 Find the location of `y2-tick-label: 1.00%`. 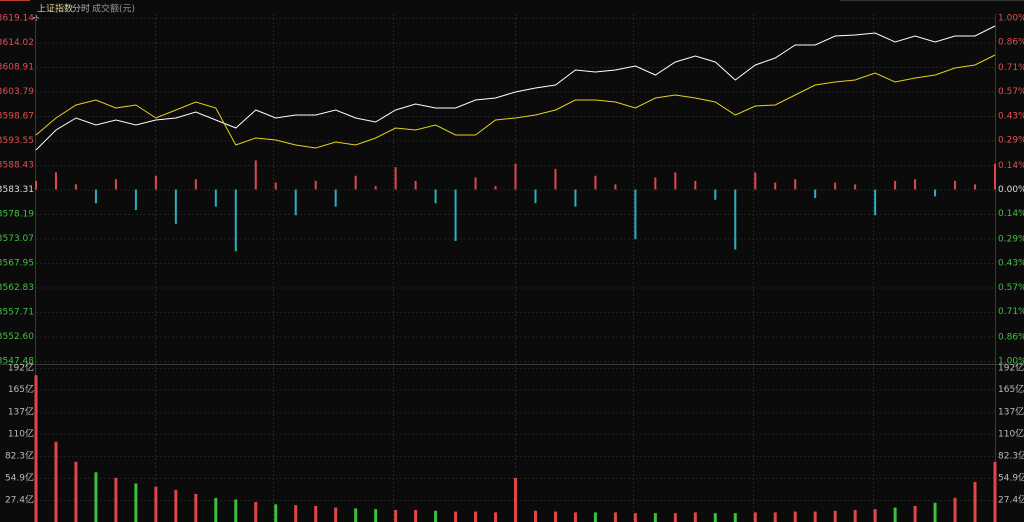

y2-tick-label: 1.00% is located at coordinates (1011, 19).